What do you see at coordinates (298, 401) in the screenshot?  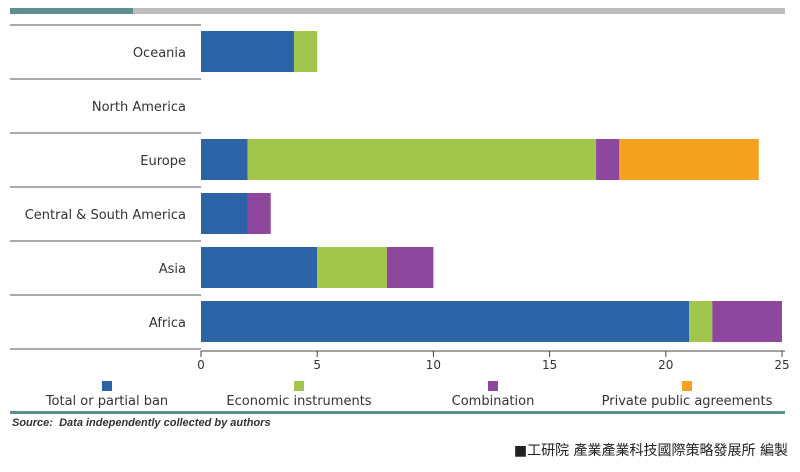 I see `legend-label: Economic instruments` at bounding box center [298, 401].